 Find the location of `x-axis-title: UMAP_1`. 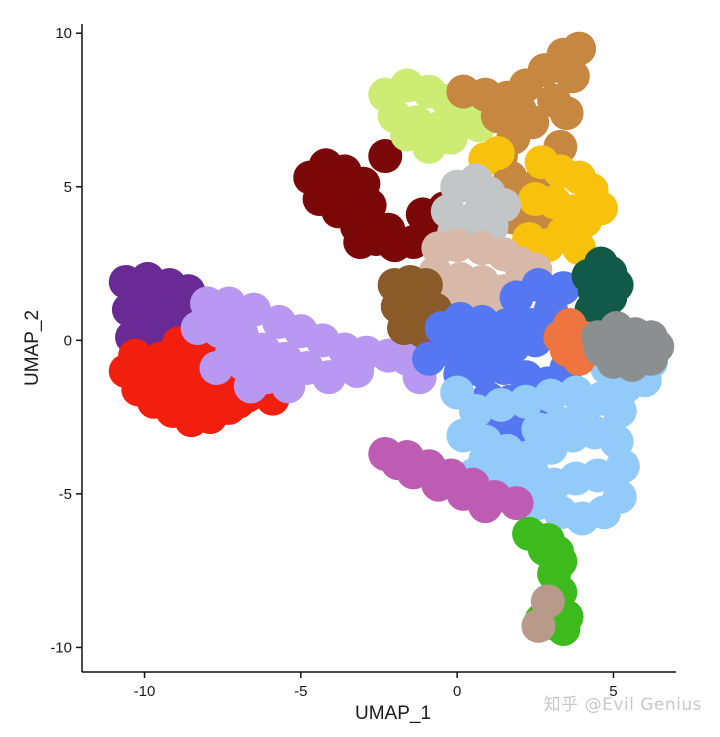

x-axis-title: UMAP_1 is located at coordinates (393, 713).